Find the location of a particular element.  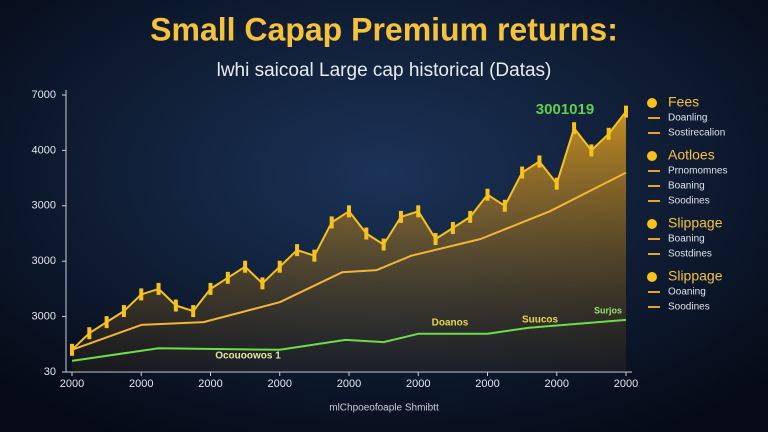

legend-item: Ooaning is located at coordinates (687, 292).